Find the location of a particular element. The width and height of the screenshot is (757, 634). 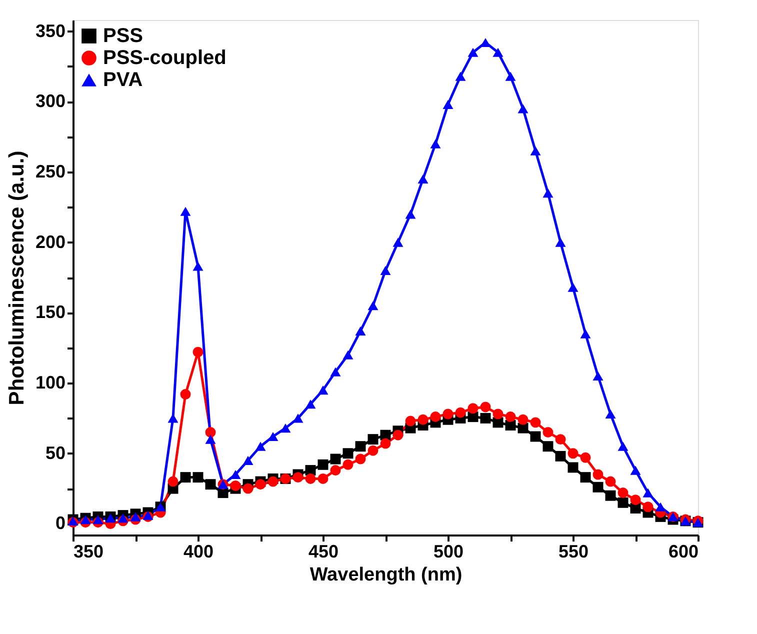

legend-label: PVA is located at coordinates (123, 80).